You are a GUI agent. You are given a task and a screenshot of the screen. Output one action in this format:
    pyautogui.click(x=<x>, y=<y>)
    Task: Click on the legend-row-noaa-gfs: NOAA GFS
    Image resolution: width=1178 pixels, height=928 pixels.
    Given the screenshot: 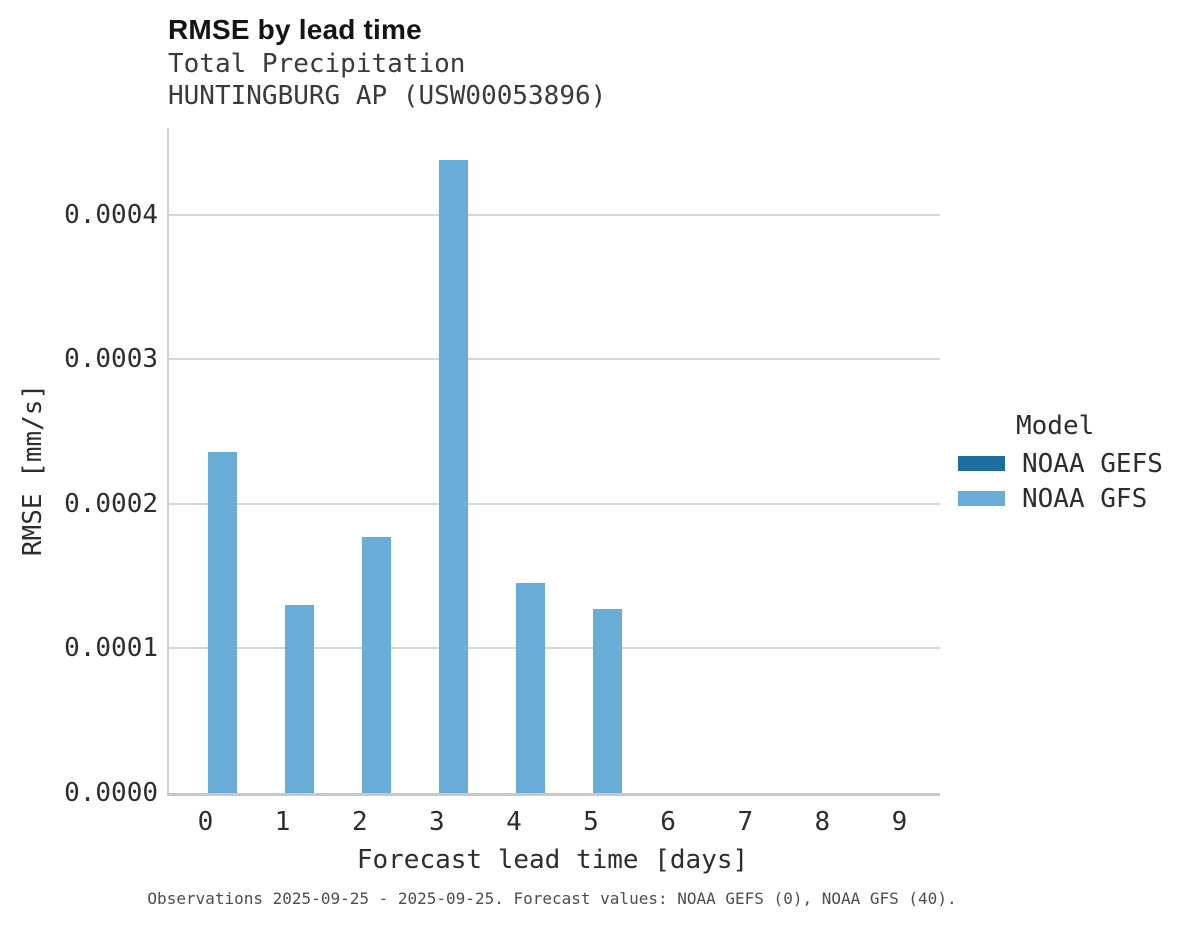 What is the action you would take?
    pyautogui.click(x=1065, y=498)
    